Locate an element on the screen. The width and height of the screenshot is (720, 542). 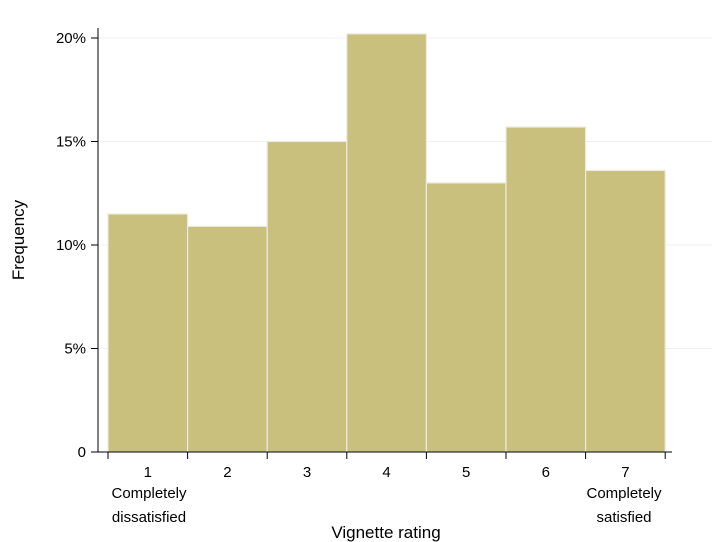
low-end-annotation-line-1: Completely is located at coordinates (149, 493).